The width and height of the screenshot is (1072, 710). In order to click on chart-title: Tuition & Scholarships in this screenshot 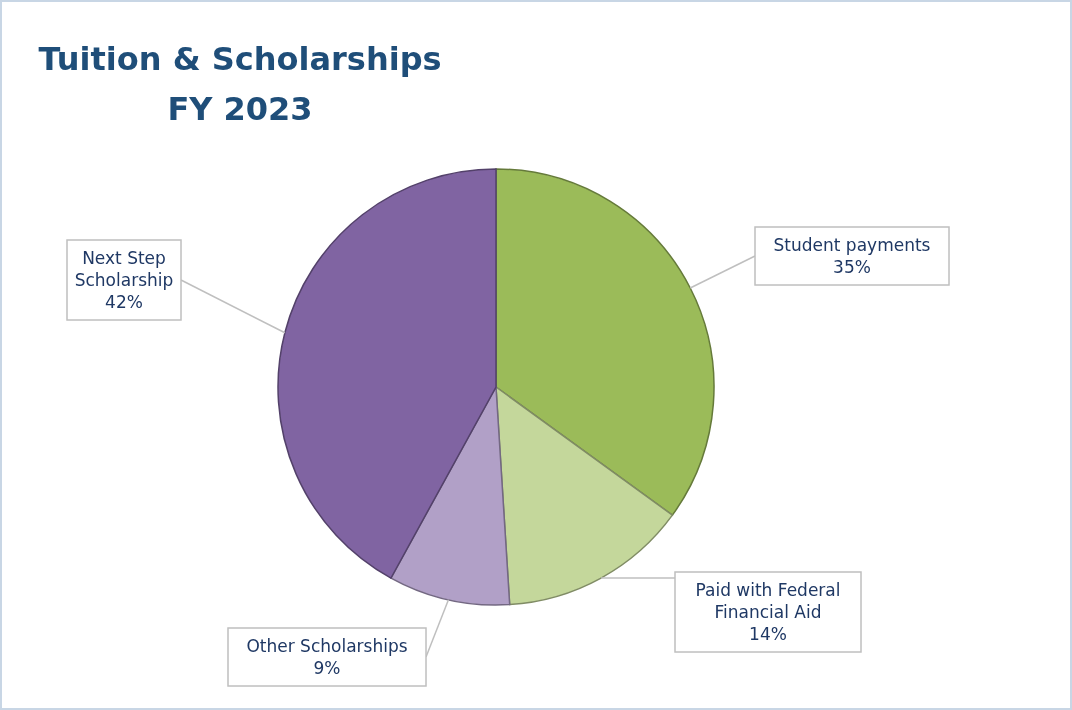, I will do `click(240, 59)`.